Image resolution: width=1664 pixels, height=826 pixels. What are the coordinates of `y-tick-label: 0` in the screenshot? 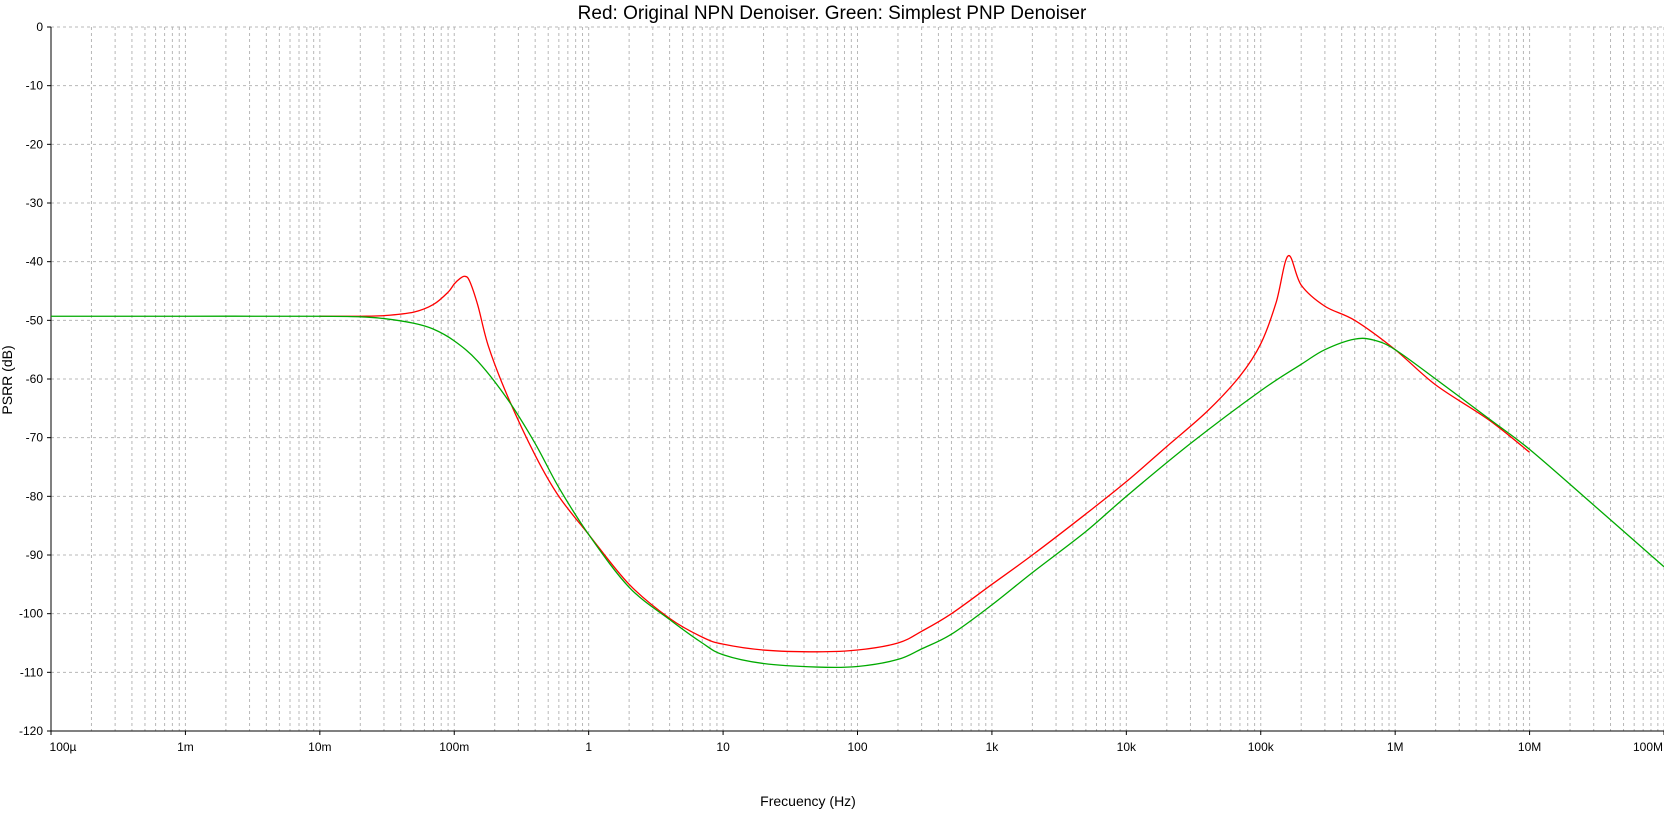 It's located at (39, 27).